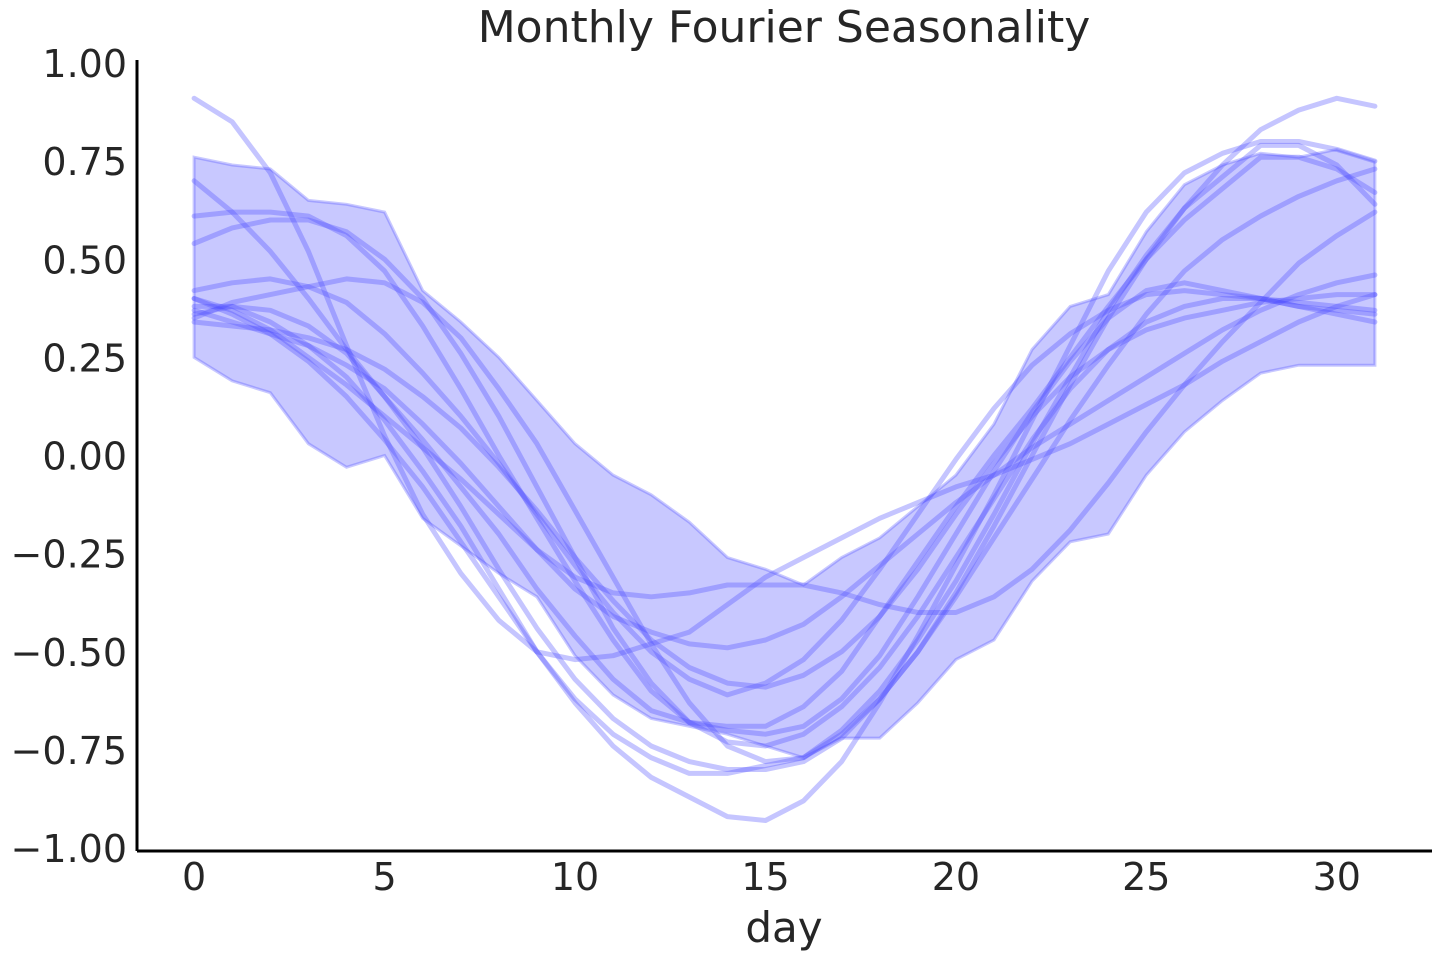 This screenshot has width=1440, height=960. Describe the element at coordinates (1146, 877) in the screenshot. I see `x-tick-label: 25` at that location.